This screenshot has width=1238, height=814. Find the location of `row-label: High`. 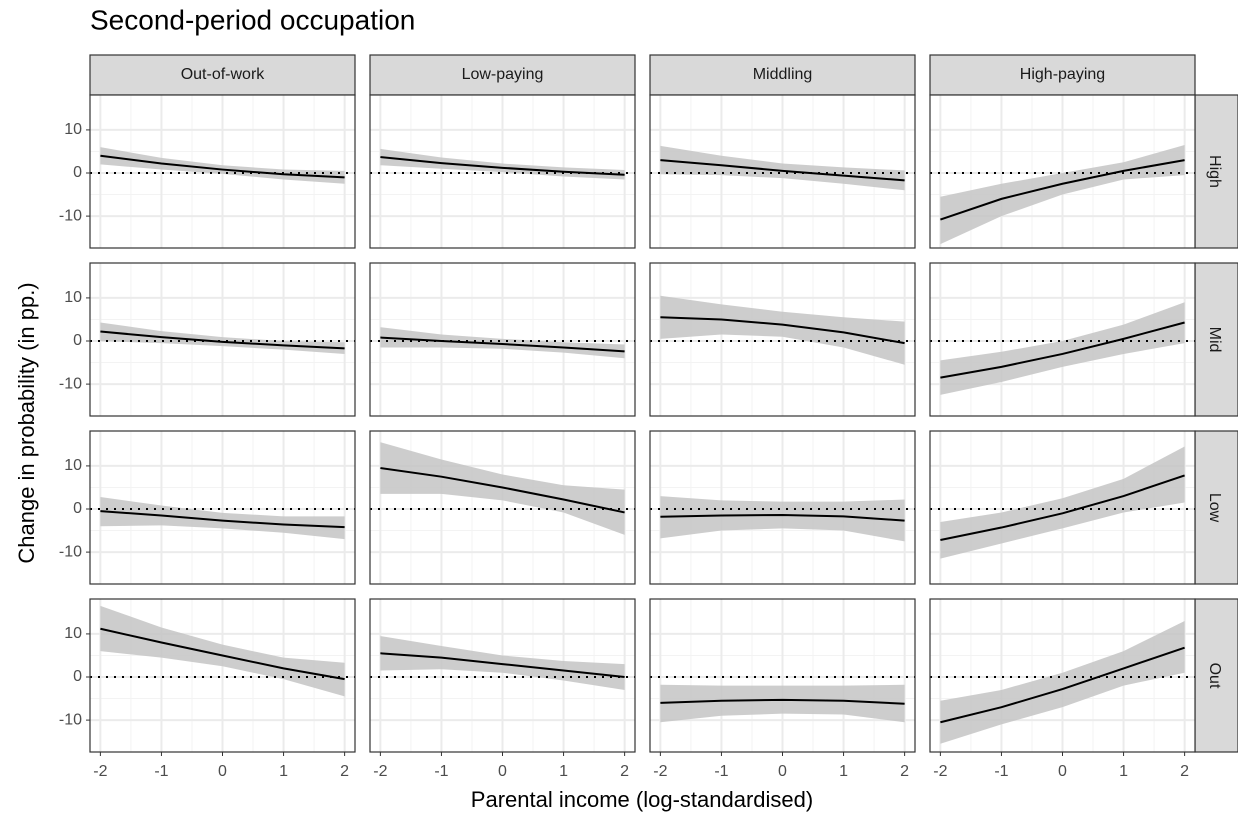

row-label: High is located at coordinates (1214, 171).